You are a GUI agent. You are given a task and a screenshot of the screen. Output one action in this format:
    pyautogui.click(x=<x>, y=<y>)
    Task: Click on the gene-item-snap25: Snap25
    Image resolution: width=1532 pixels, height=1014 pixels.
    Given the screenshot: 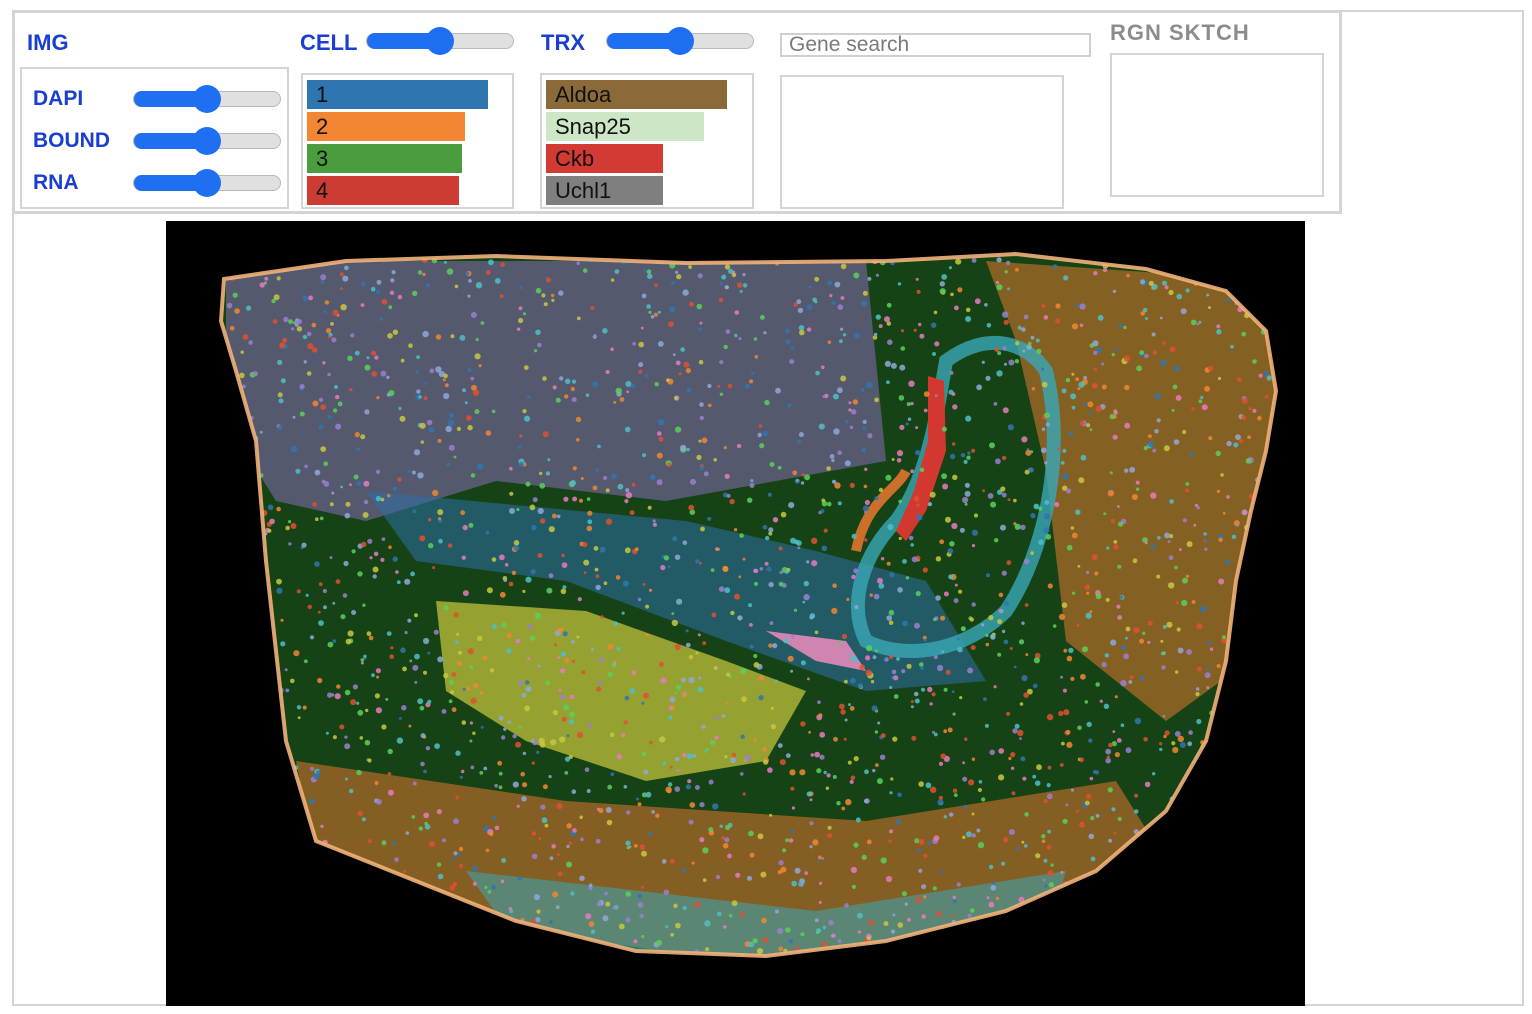 What is the action you would take?
    pyautogui.click(x=625, y=126)
    